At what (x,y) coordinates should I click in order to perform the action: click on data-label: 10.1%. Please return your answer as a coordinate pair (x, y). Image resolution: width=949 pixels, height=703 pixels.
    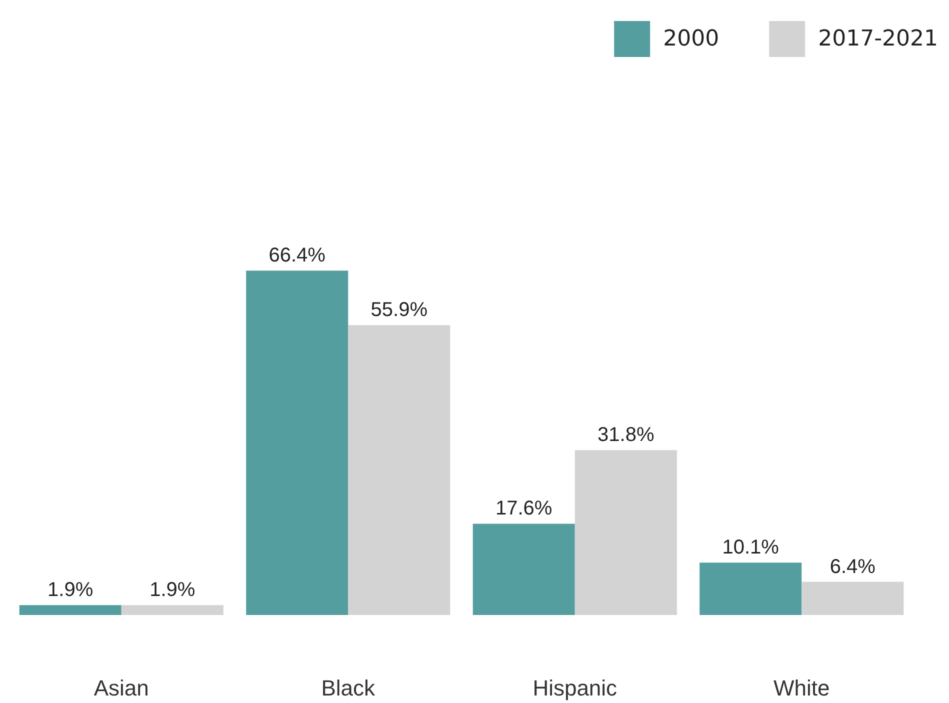
    Looking at the image, I should click on (751, 547).